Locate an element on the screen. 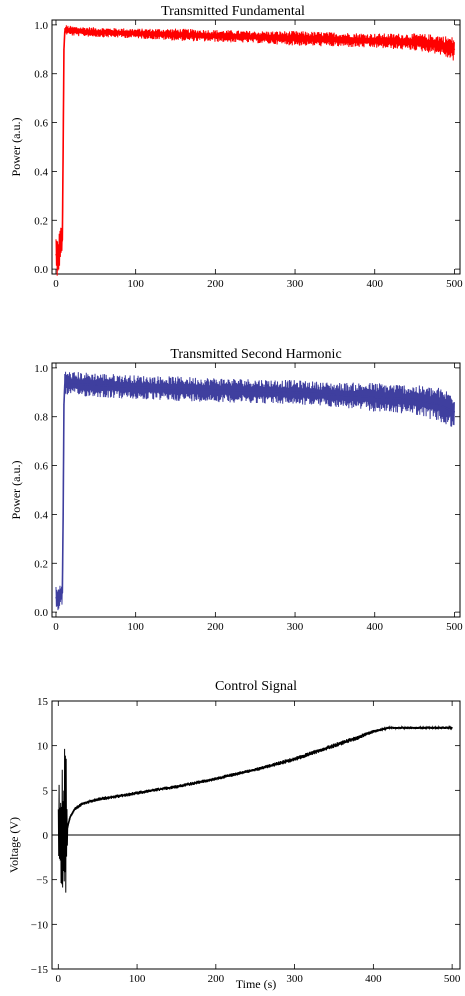 This screenshot has width=465, height=996. y-tick-label: 10 is located at coordinates (43, 747).